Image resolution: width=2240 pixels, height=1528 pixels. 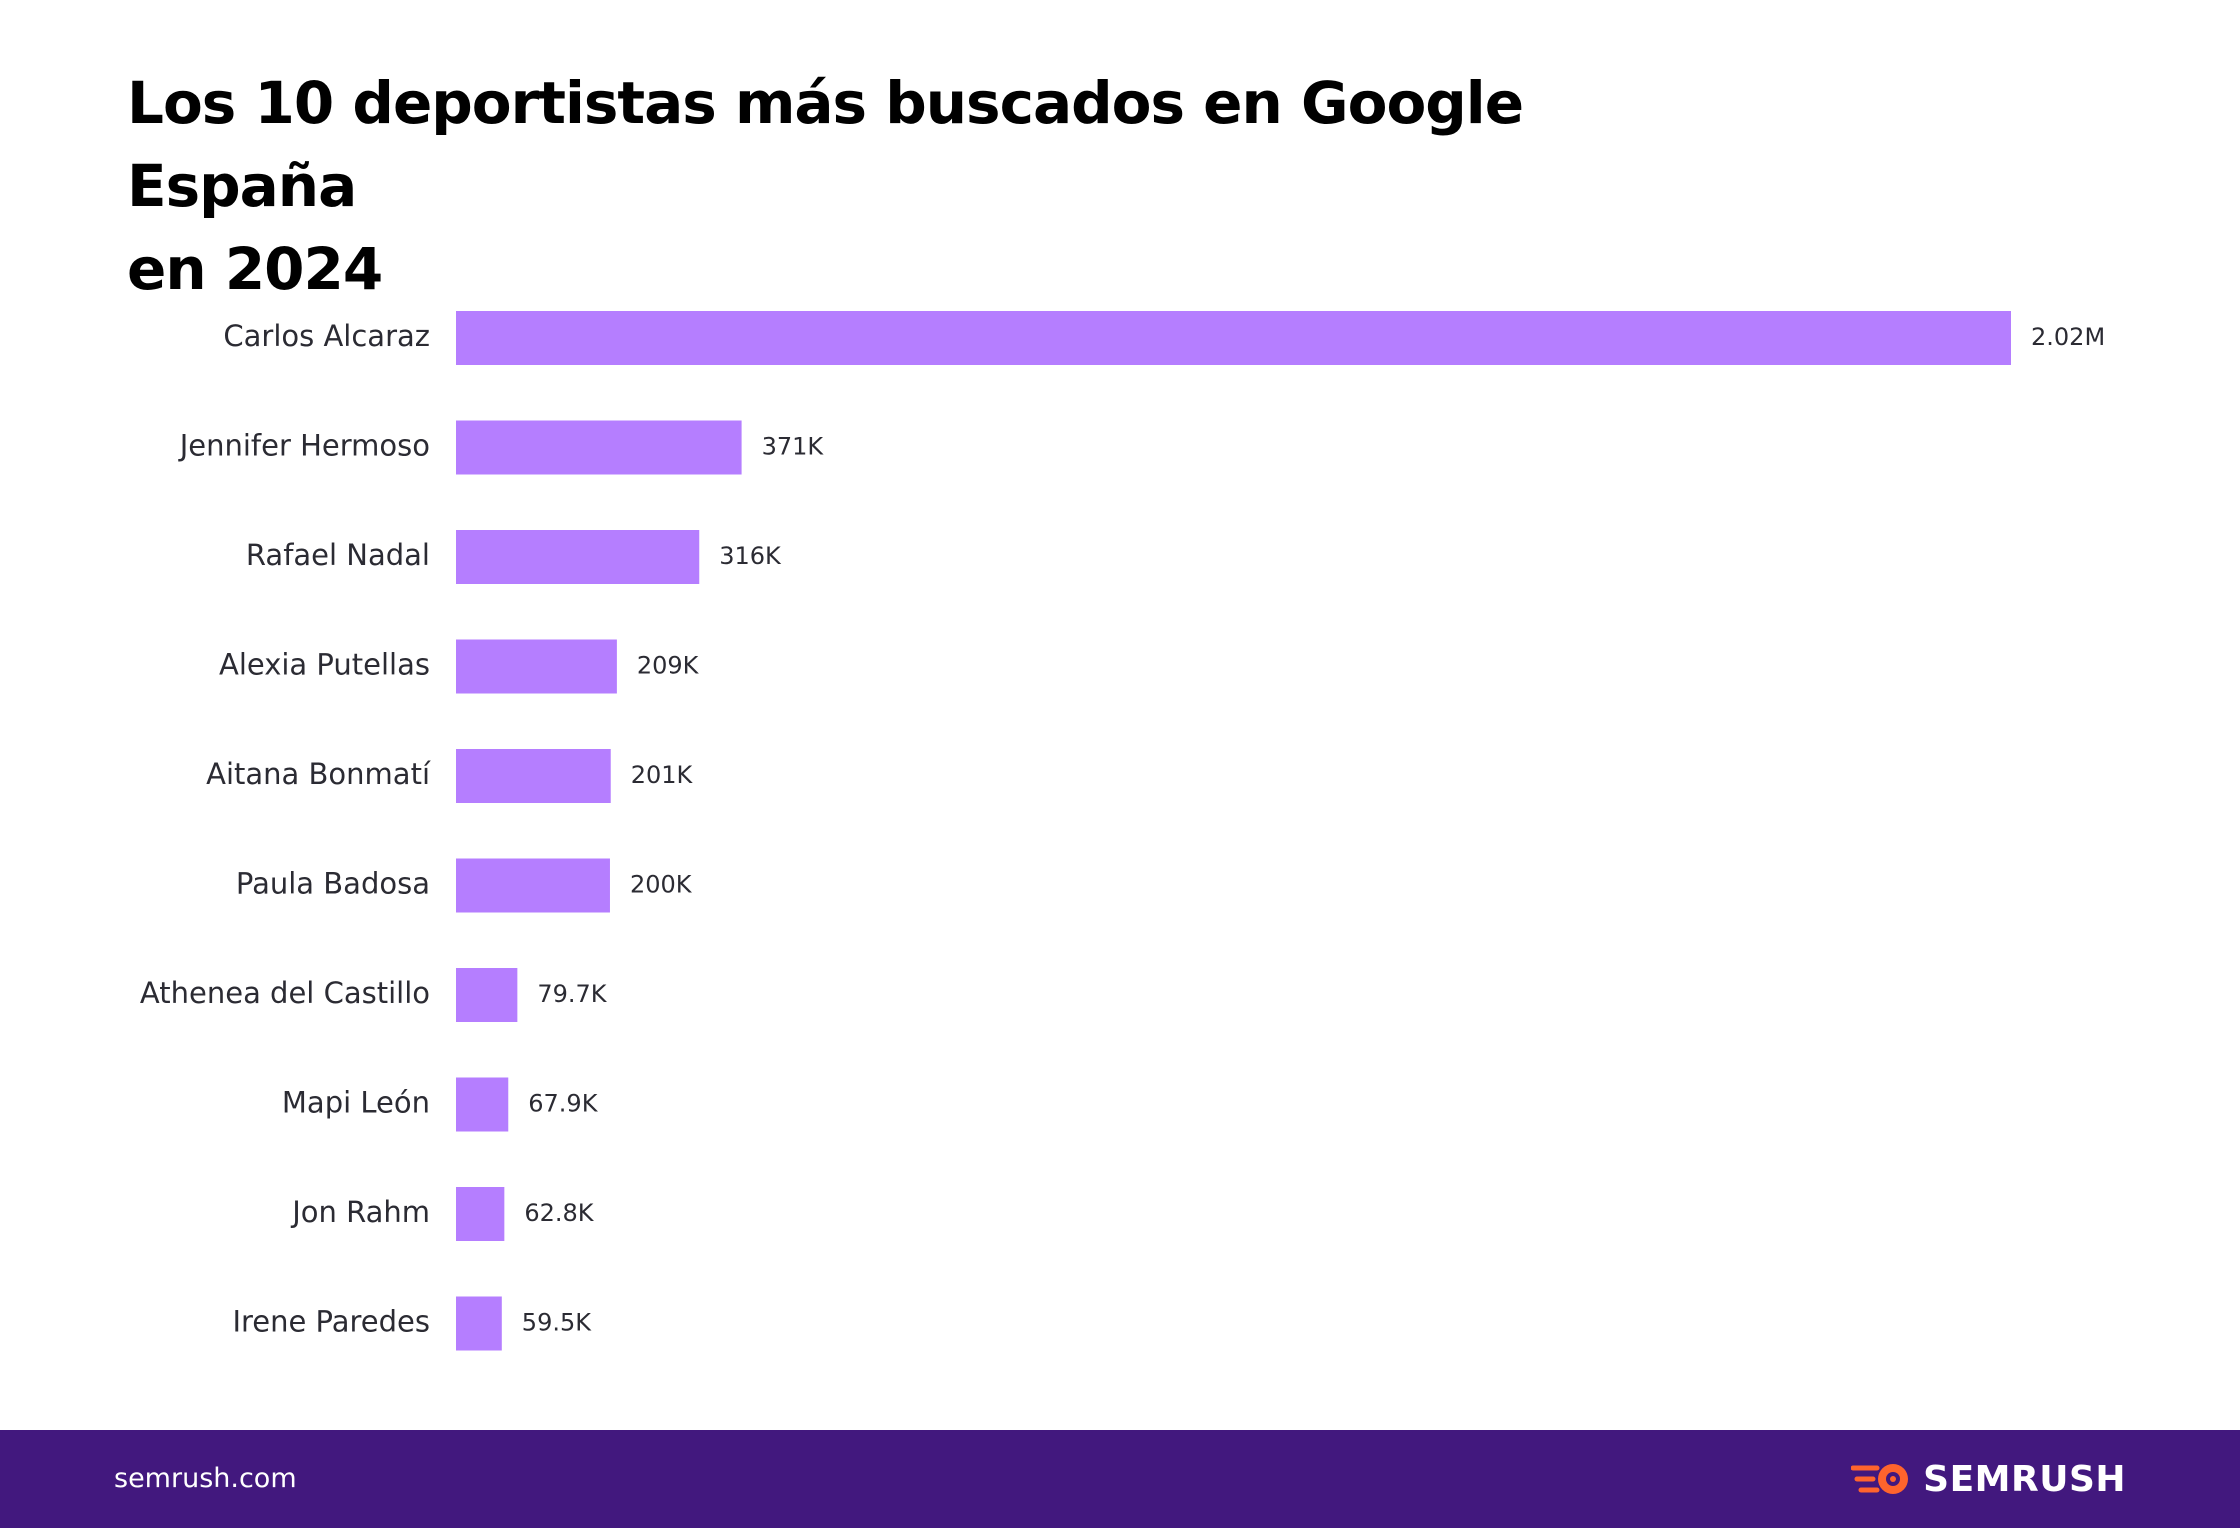 What do you see at coordinates (557, 1323) in the screenshot?
I see `value-label: 59.5K` at bounding box center [557, 1323].